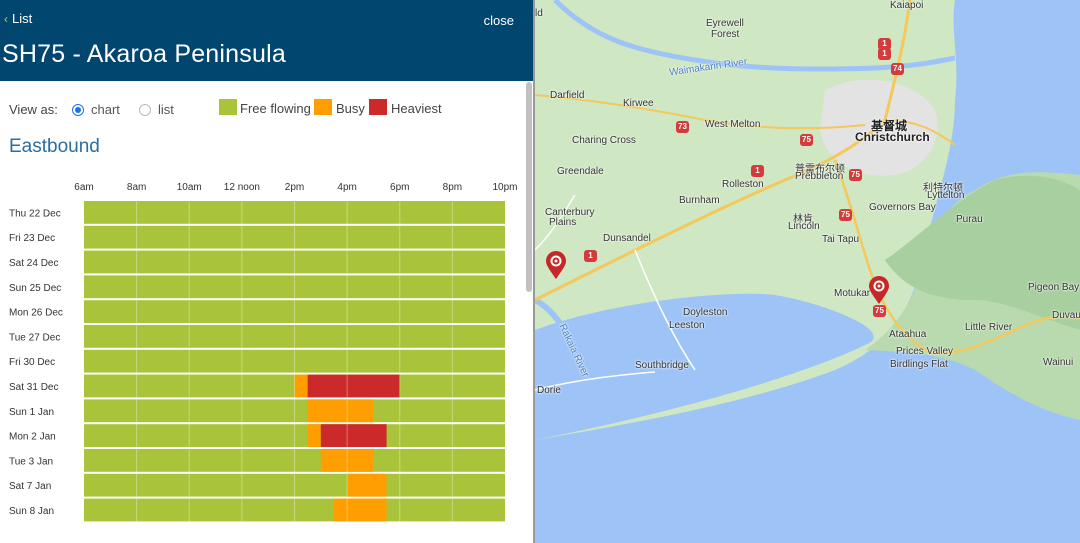  I want to click on map-label: Doyleston, so click(705, 312).